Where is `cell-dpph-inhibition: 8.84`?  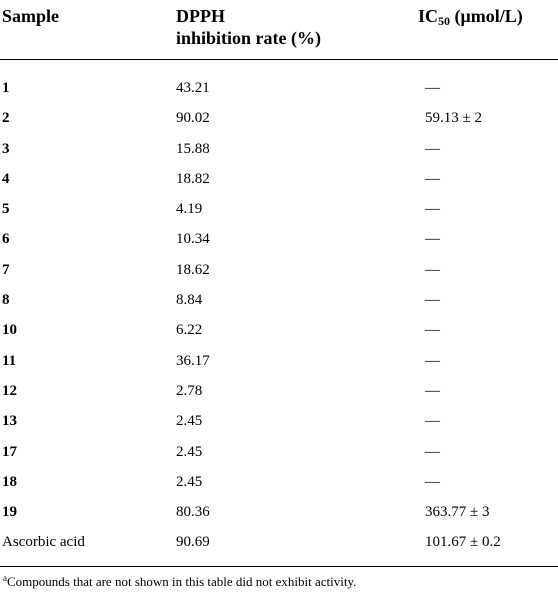 cell-dpph-inhibition: 8.84 is located at coordinates (189, 300).